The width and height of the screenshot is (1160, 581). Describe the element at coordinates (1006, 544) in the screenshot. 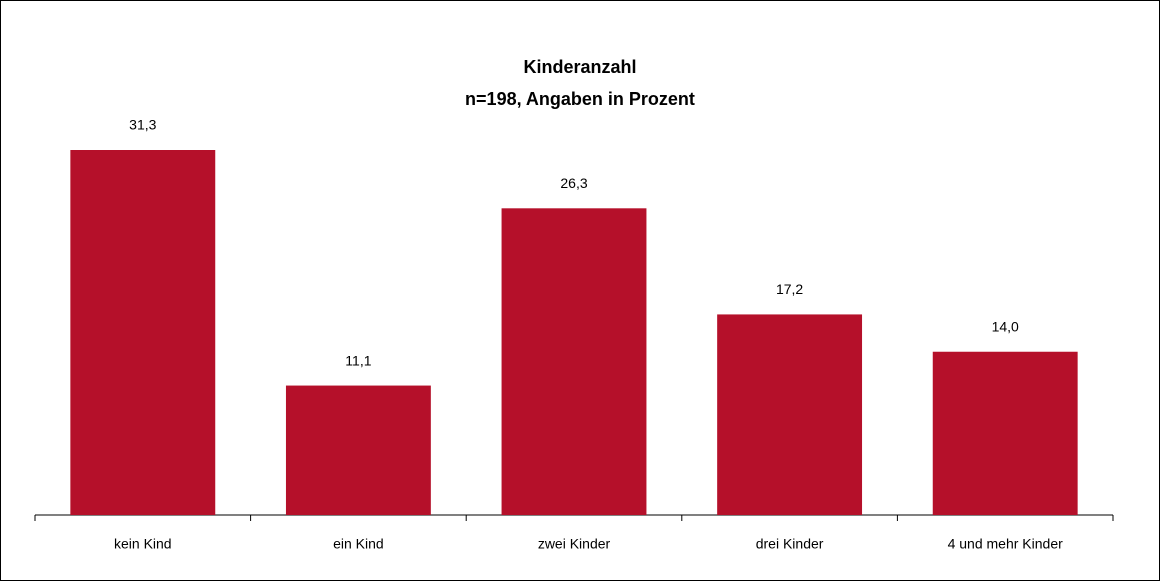

I see `x-tick-label: 4 und mehr Kinder` at that location.